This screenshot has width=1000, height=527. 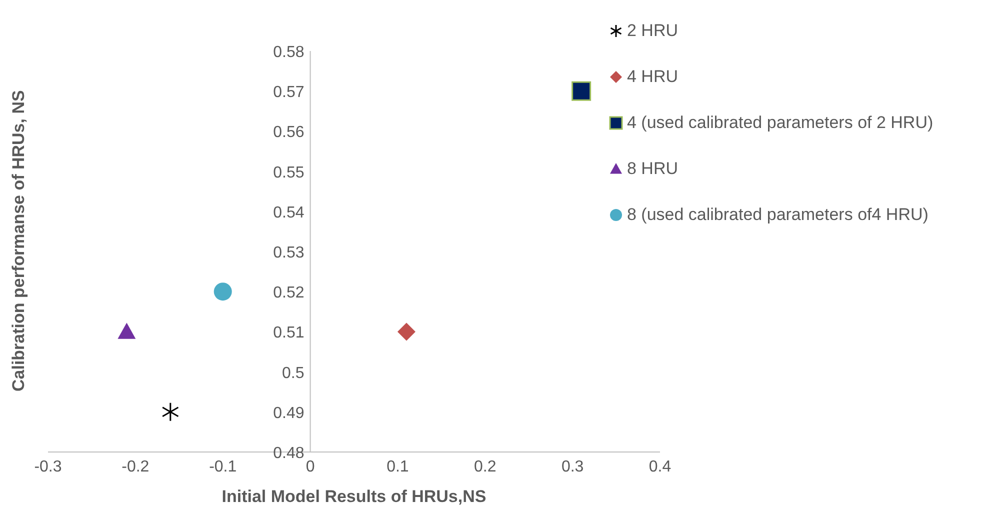 What do you see at coordinates (288, 453) in the screenshot?
I see `y-tick-label: 0.48` at bounding box center [288, 453].